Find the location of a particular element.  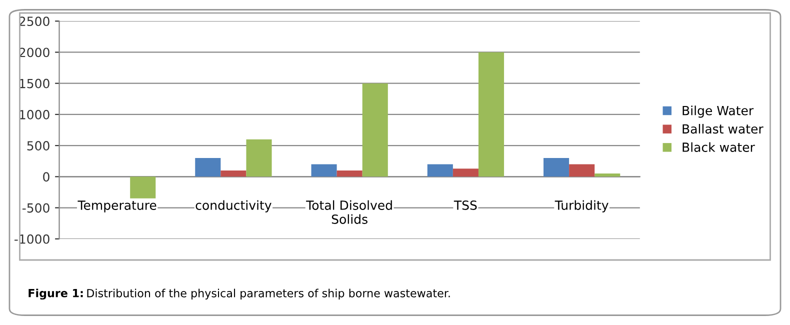

y-tick-label: 2500 is located at coordinates (34, 21).